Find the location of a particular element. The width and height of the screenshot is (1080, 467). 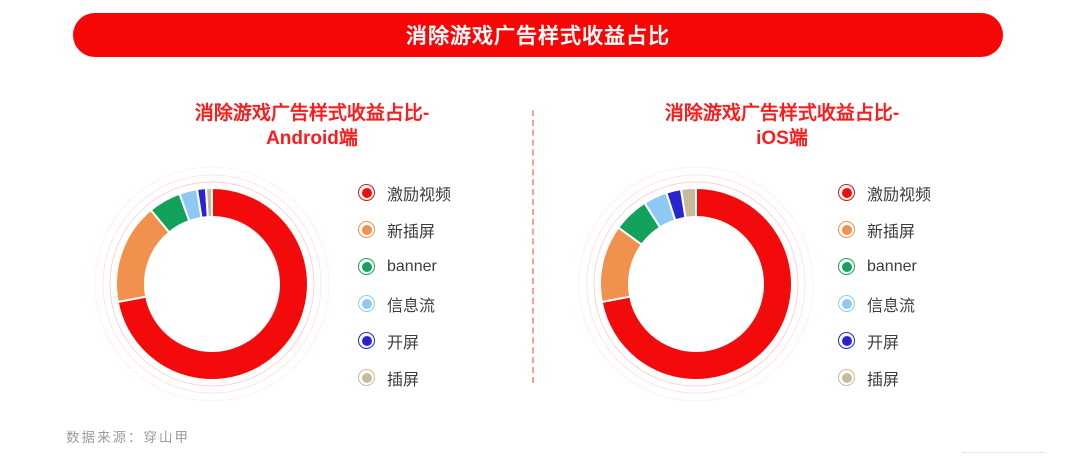

chart-title-android-line1: 消除游戏广告样式收益占比- is located at coordinates (312, 113).